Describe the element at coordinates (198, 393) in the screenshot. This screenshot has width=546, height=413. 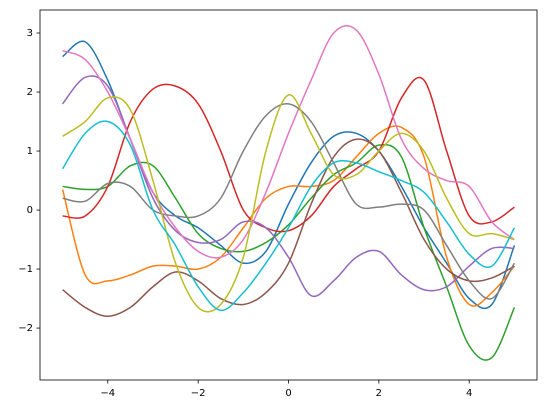
I see `x-tick-label: −2` at that location.